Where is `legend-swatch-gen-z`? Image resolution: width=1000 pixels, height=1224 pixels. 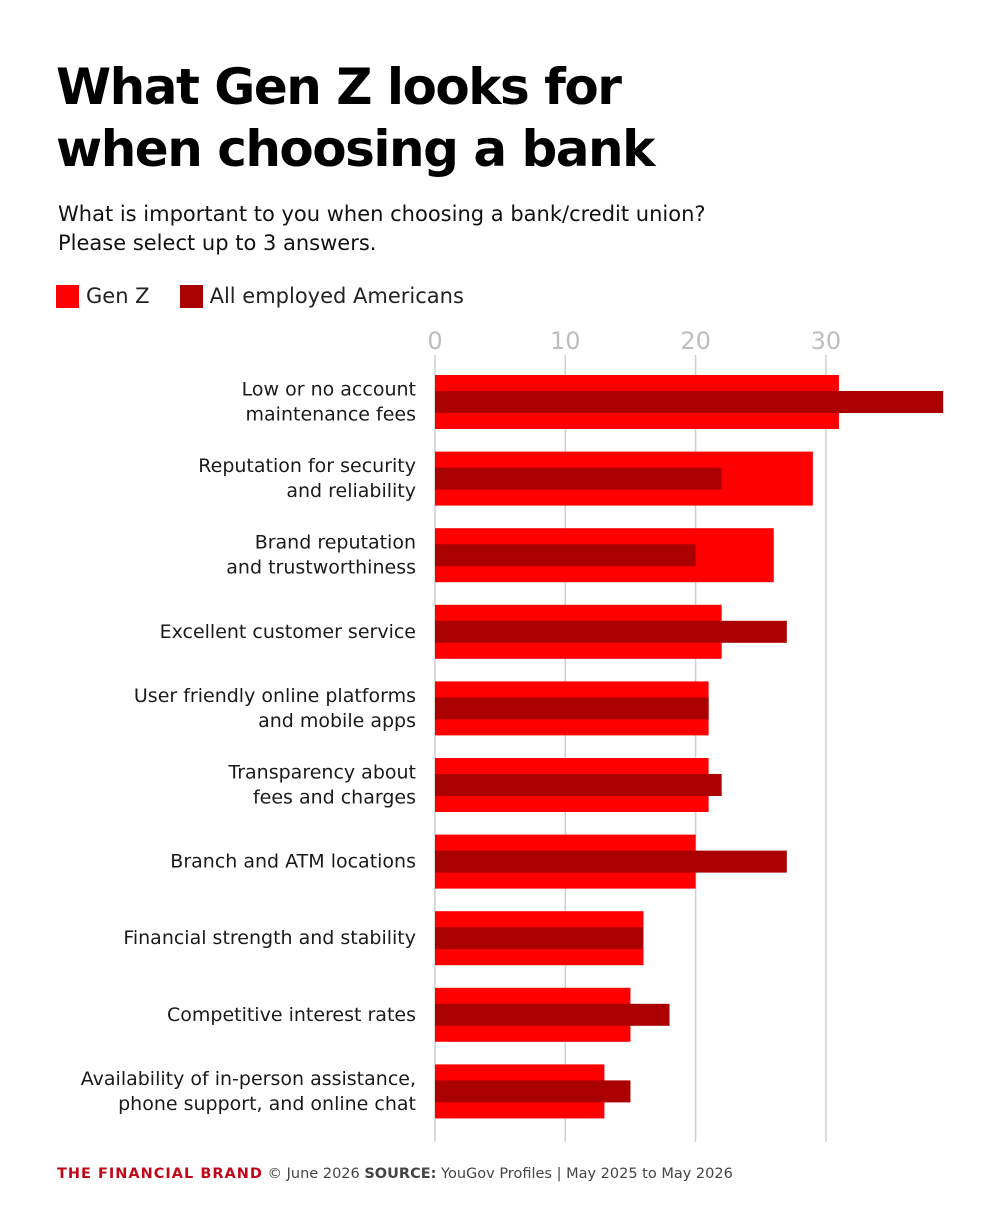 legend-swatch-gen-z is located at coordinates (67, 296).